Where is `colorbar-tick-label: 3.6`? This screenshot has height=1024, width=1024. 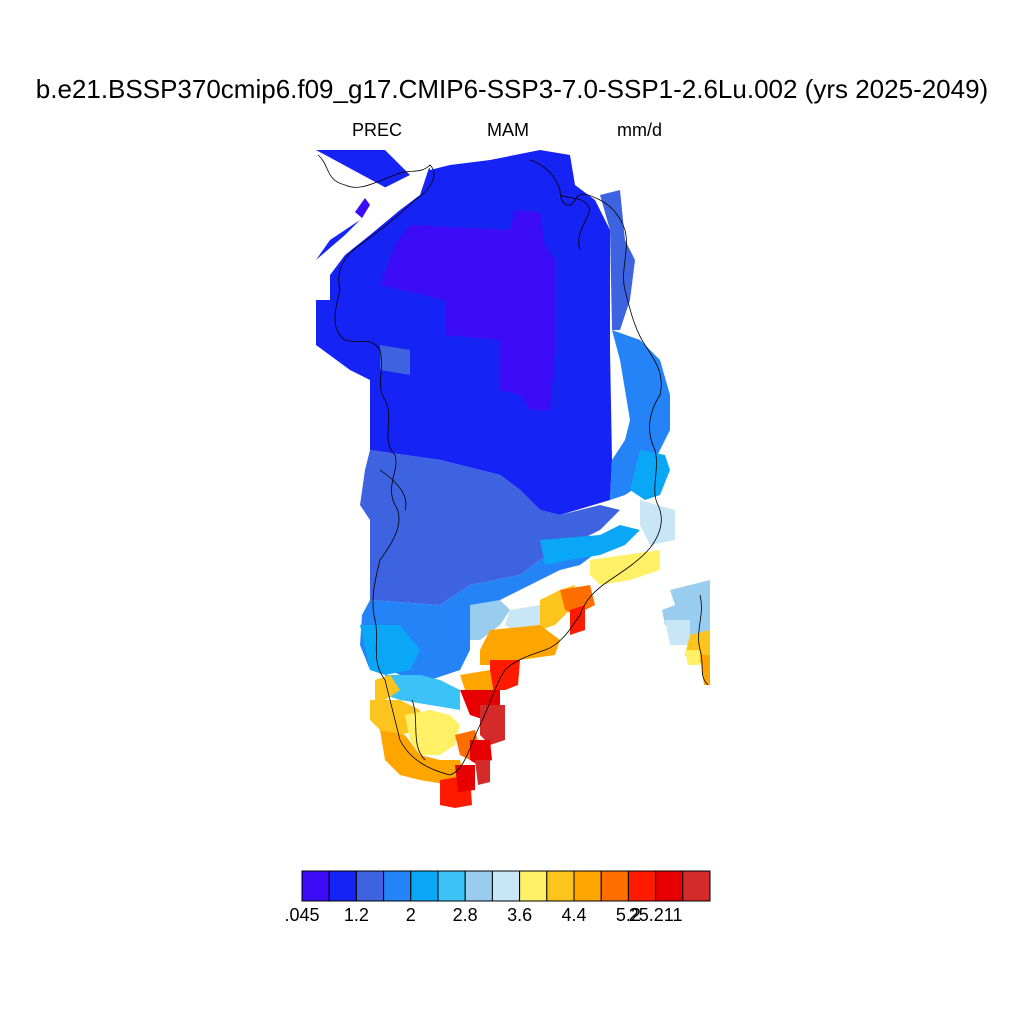
colorbar-tick-label: 3.6 is located at coordinates (520, 915).